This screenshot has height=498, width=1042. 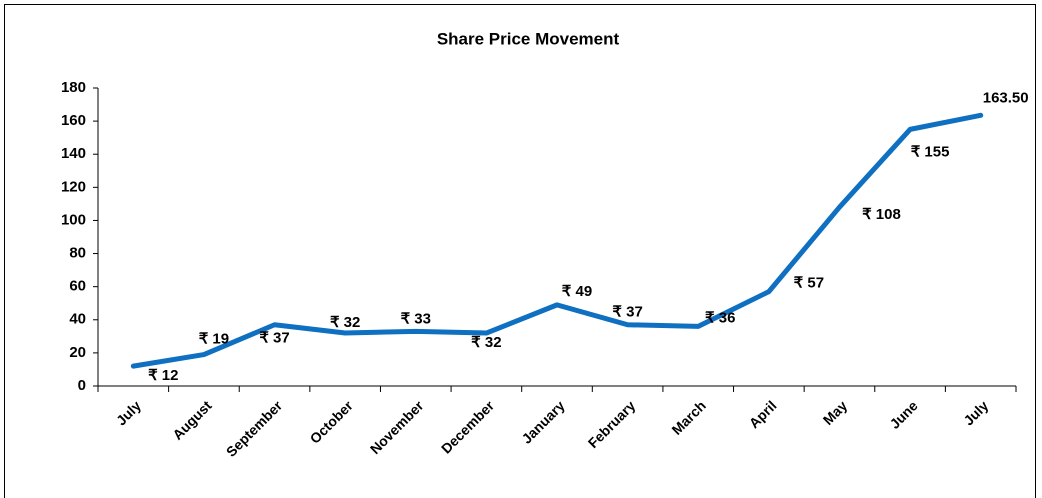 I want to click on data-label: ₹ 155, so click(x=930, y=151).